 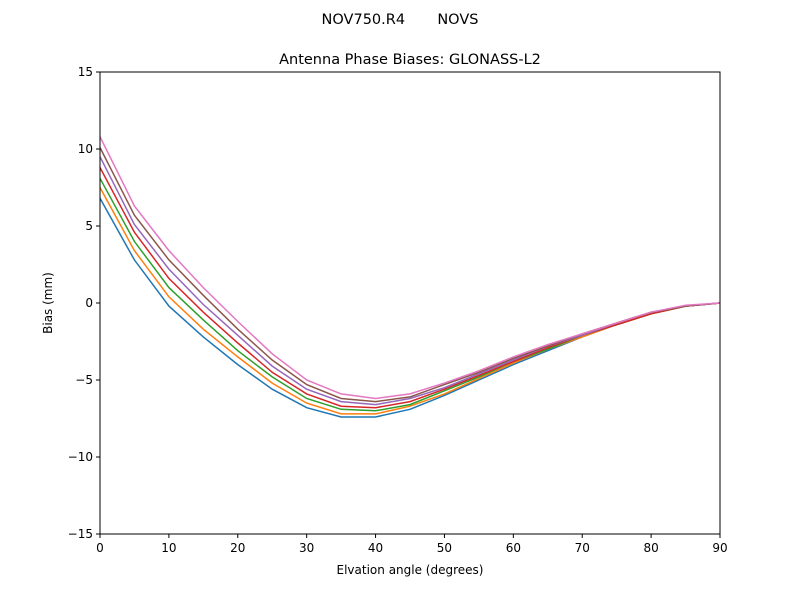 I want to click on y-tick-label: 10, so click(x=85, y=149).